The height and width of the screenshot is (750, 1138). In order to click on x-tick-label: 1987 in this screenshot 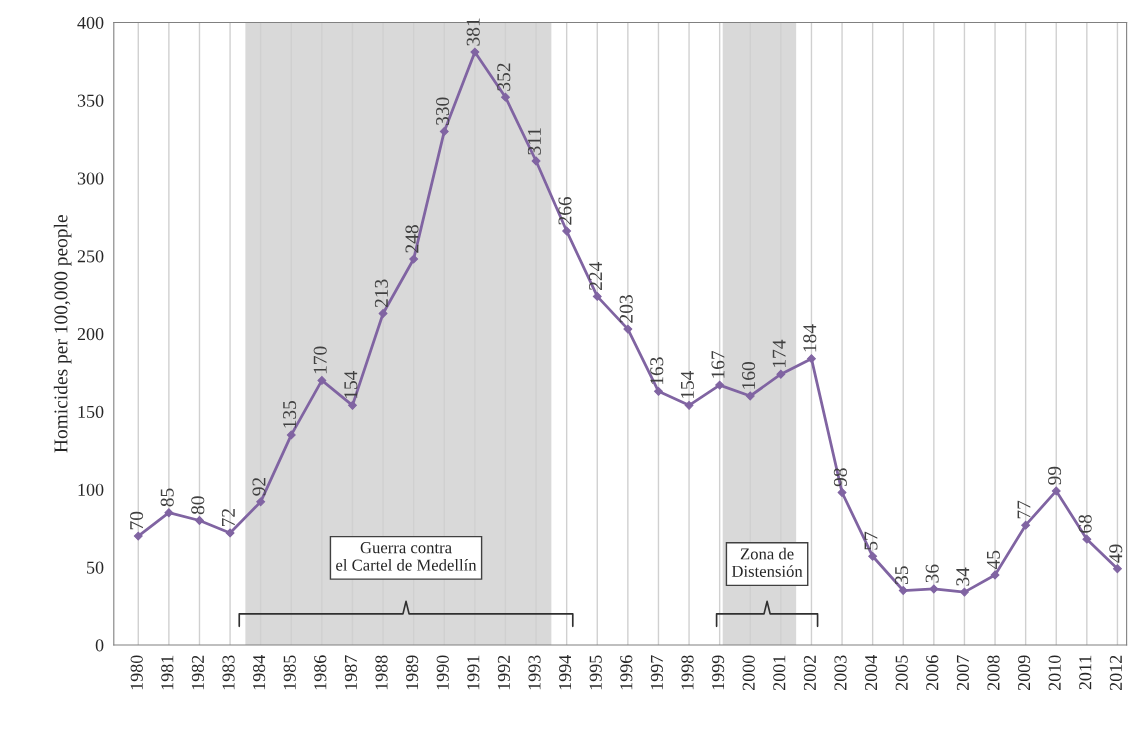, I will do `click(350, 672)`.